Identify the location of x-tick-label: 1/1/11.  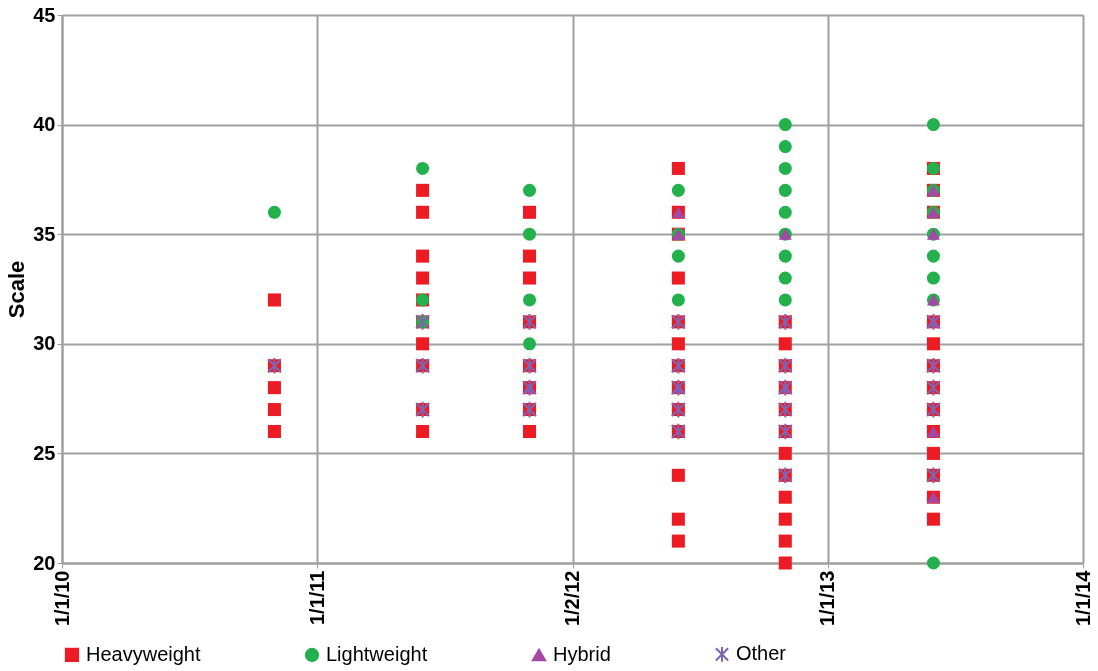
(316, 598).